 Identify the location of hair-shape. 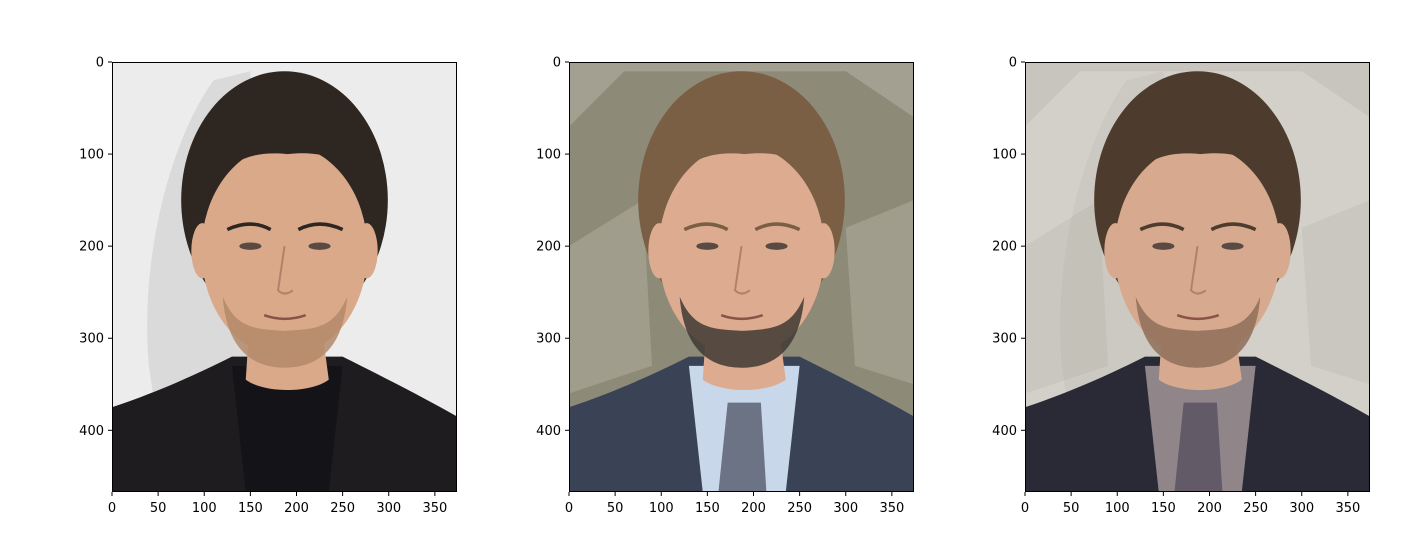
(1197, 200).